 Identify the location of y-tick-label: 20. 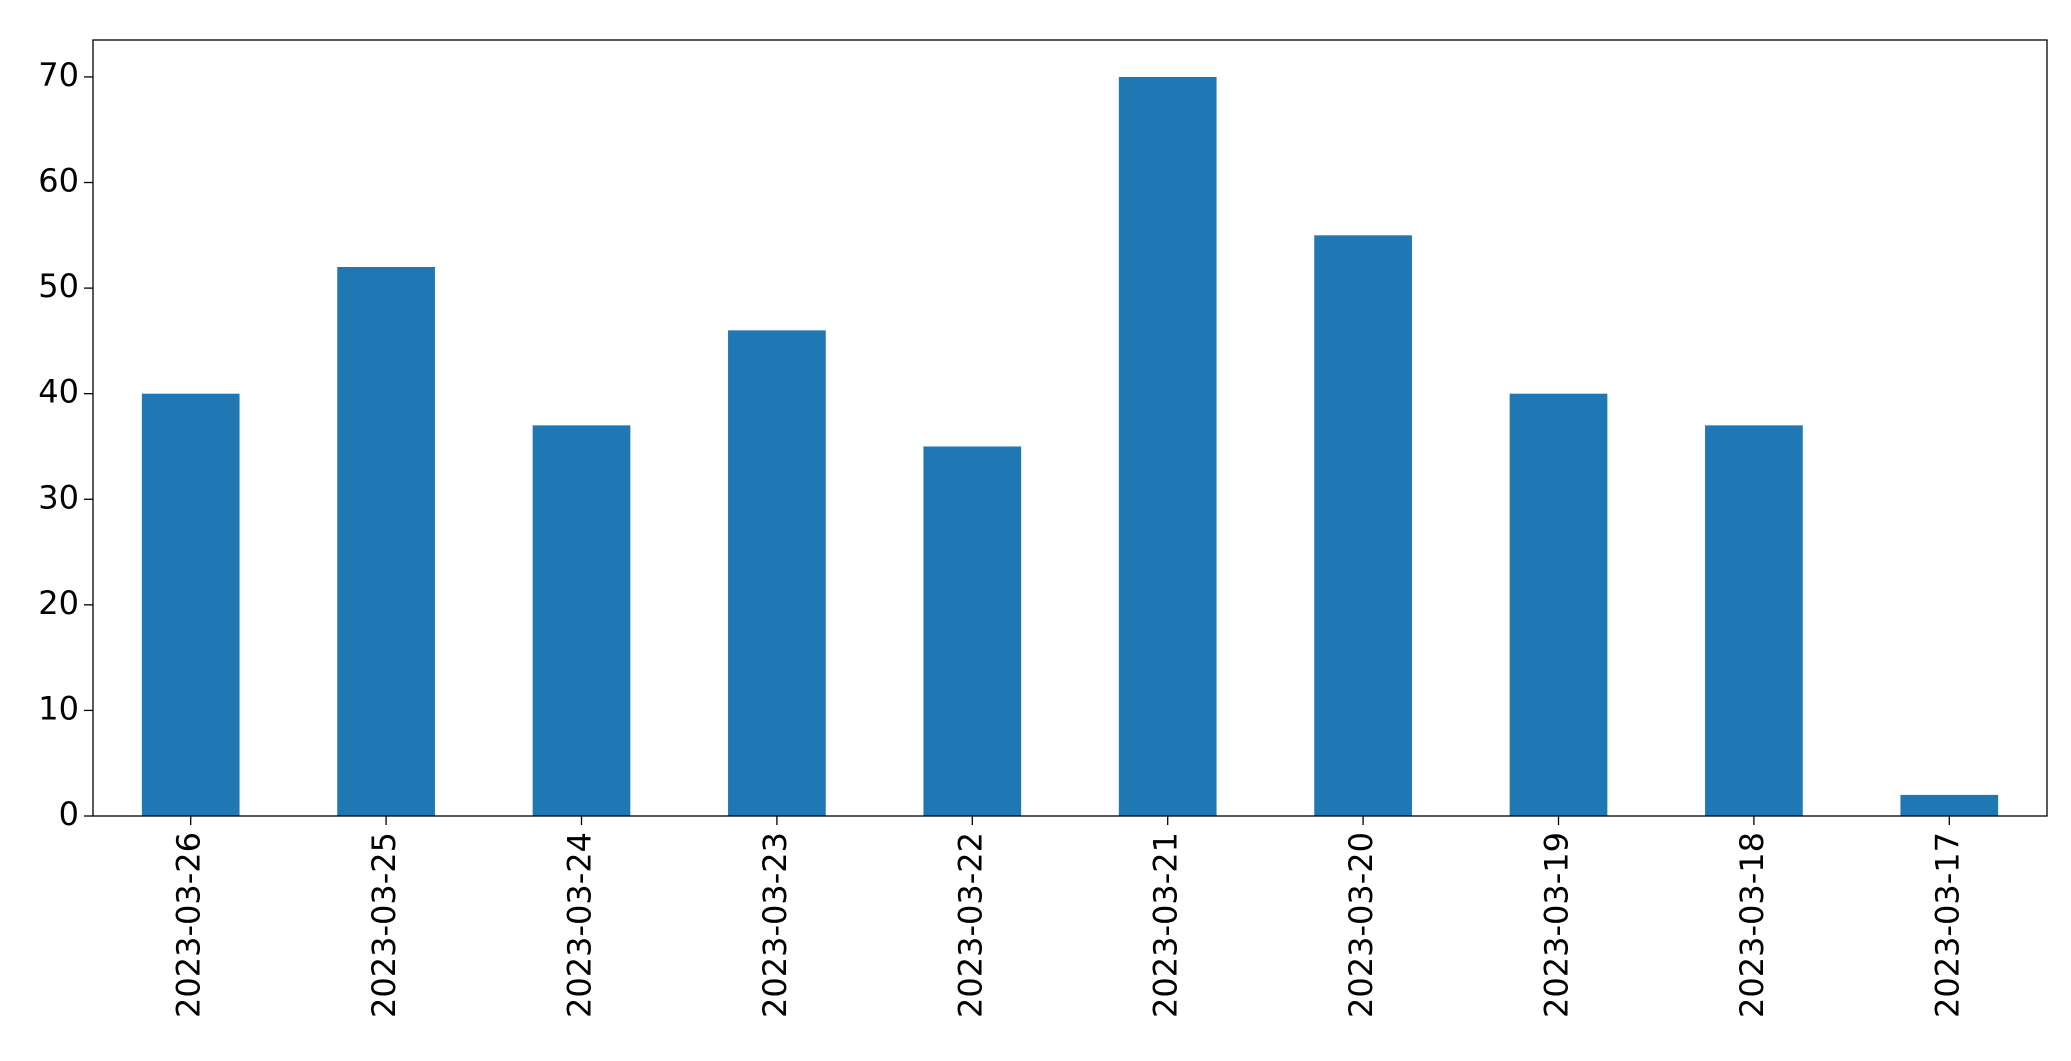
(58, 603).